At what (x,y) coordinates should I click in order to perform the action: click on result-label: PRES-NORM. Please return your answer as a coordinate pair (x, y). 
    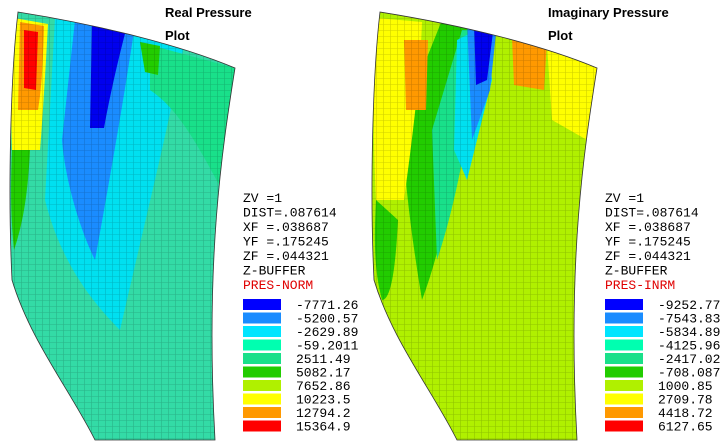
    Looking at the image, I should click on (278, 285).